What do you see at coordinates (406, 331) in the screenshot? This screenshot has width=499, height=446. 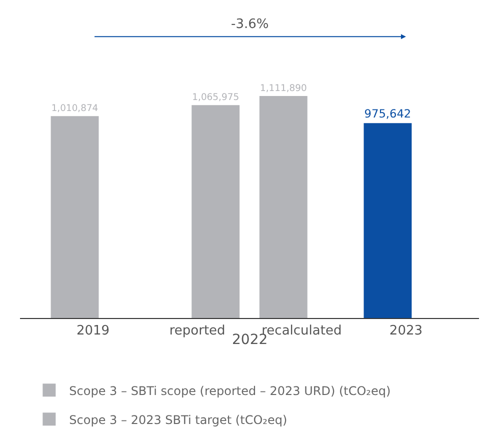 I see `x-tick-label: 2023` at bounding box center [406, 331].